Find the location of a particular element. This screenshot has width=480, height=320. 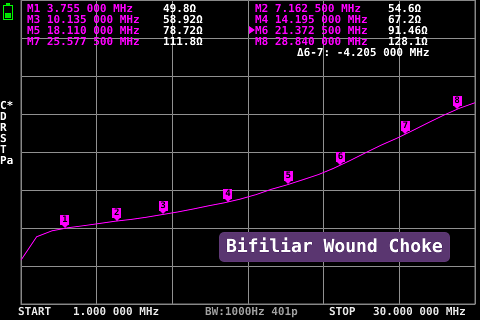

annotation: 1 is located at coordinates (65, 220).